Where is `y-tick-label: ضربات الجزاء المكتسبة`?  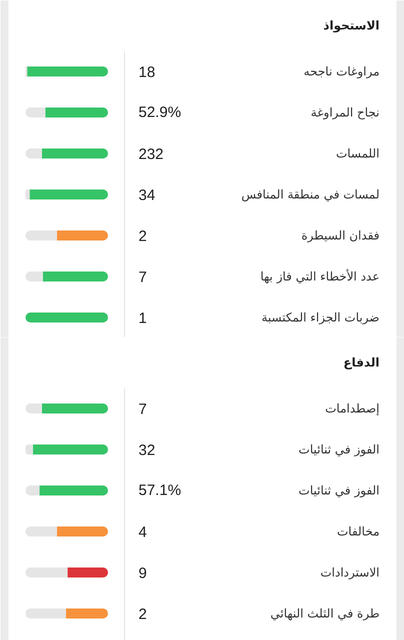
y-tick-label: ضربات الجزاء المكتسبة is located at coordinates (321, 317).